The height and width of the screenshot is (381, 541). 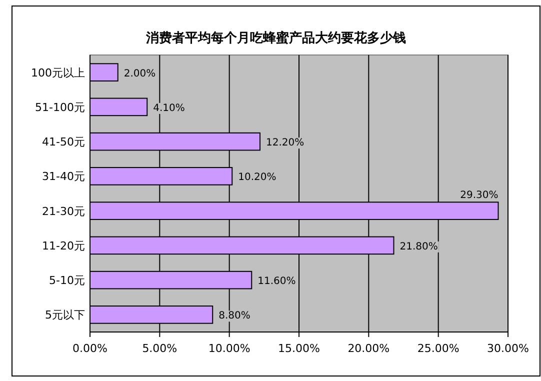 What do you see at coordinates (63, 142) in the screenshot?
I see `y-tick-label: 41-50元` at bounding box center [63, 142].